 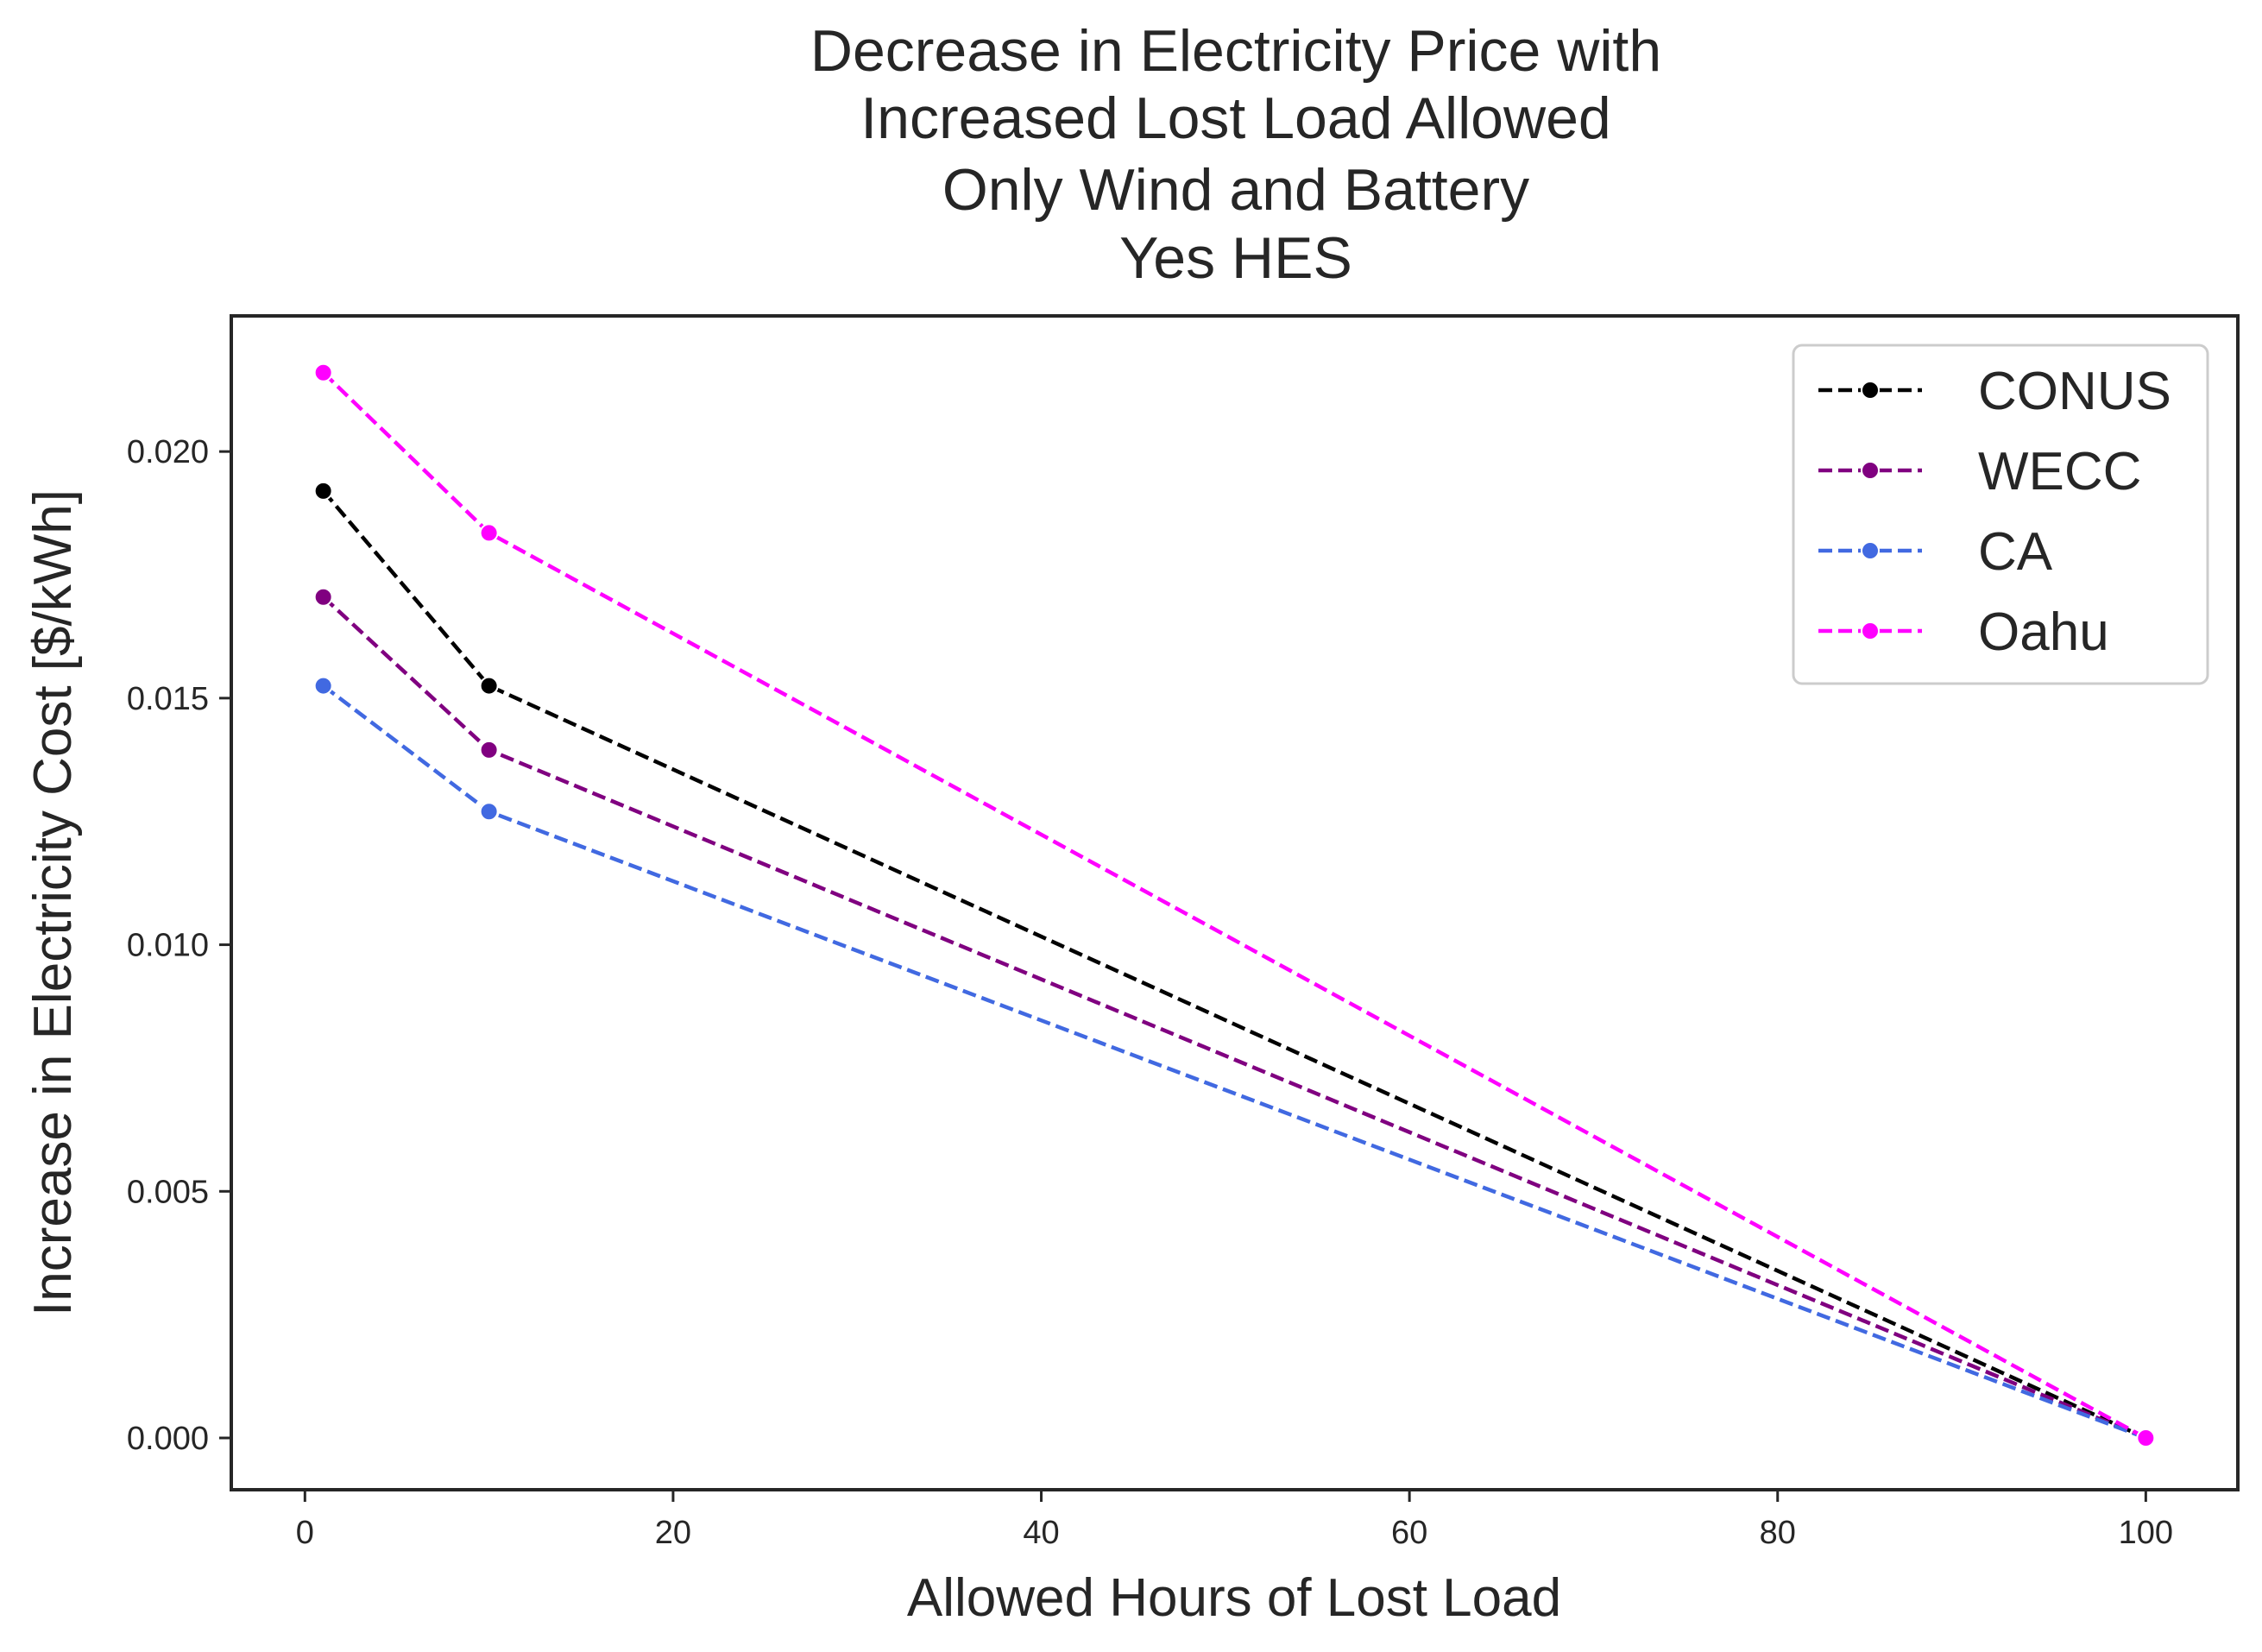 I want to click on x-tick-label: 40, so click(x=1041, y=1533).